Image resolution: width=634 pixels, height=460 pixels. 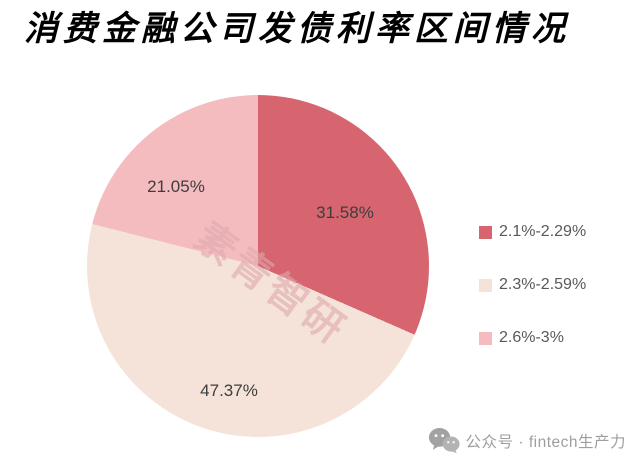 What do you see at coordinates (345, 212) in the screenshot?
I see `slice-label-31-58: 31.58%` at bounding box center [345, 212].